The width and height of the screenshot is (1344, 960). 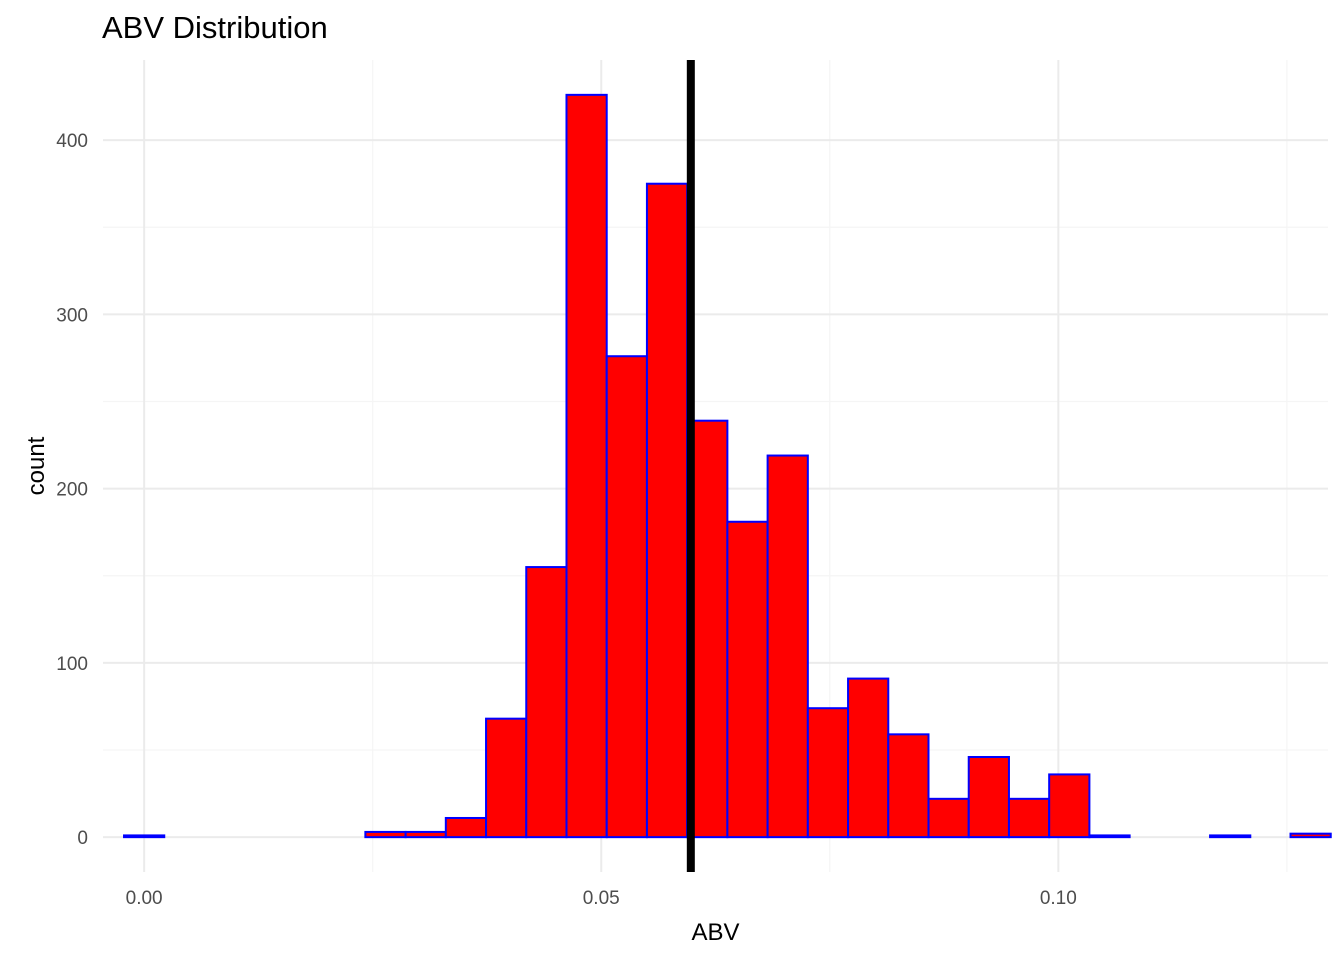 What do you see at coordinates (72, 141) in the screenshot?
I see `y-tick-label-4: 400` at bounding box center [72, 141].